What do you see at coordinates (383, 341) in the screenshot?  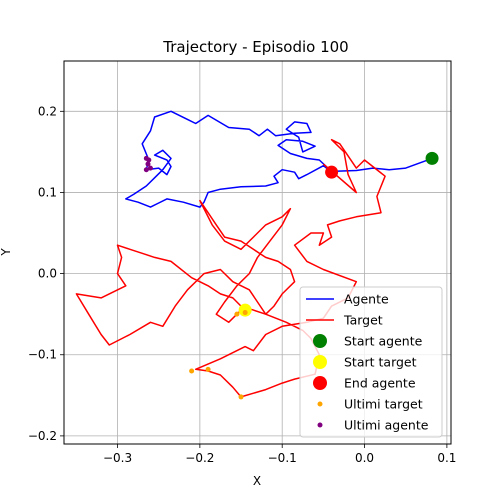 I see `legend-label-start-agente: Start agente` at bounding box center [383, 341].